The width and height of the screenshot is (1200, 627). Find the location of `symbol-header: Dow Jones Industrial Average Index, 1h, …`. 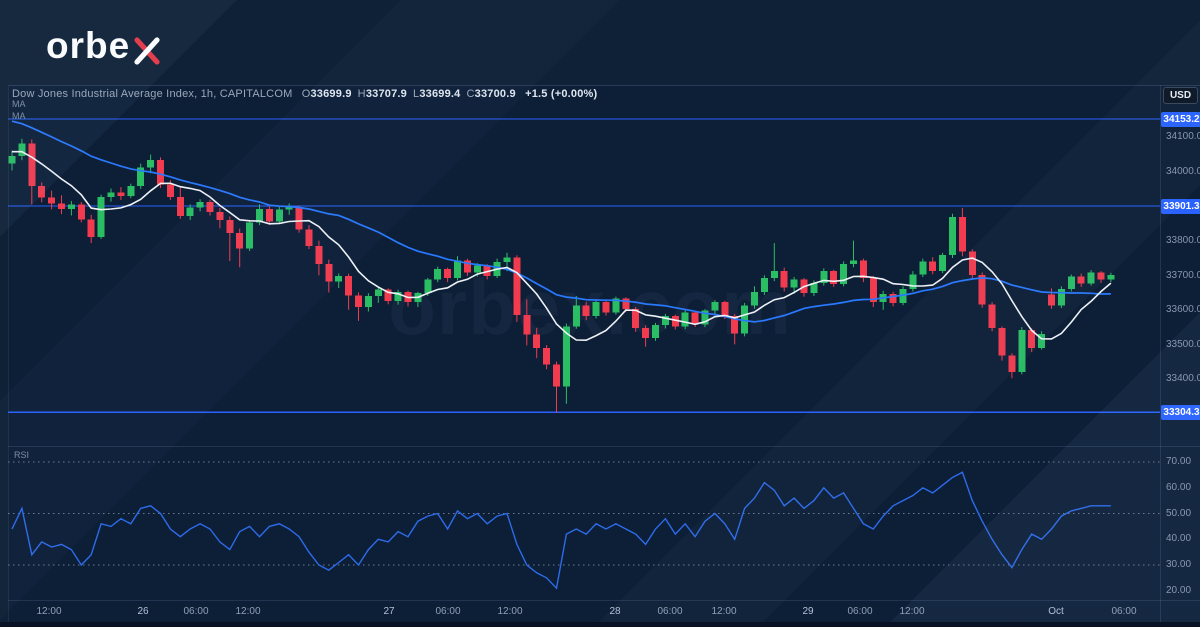

symbol-header: Dow Jones Industrial Average Index, 1h, … is located at coordinates (304, 94).